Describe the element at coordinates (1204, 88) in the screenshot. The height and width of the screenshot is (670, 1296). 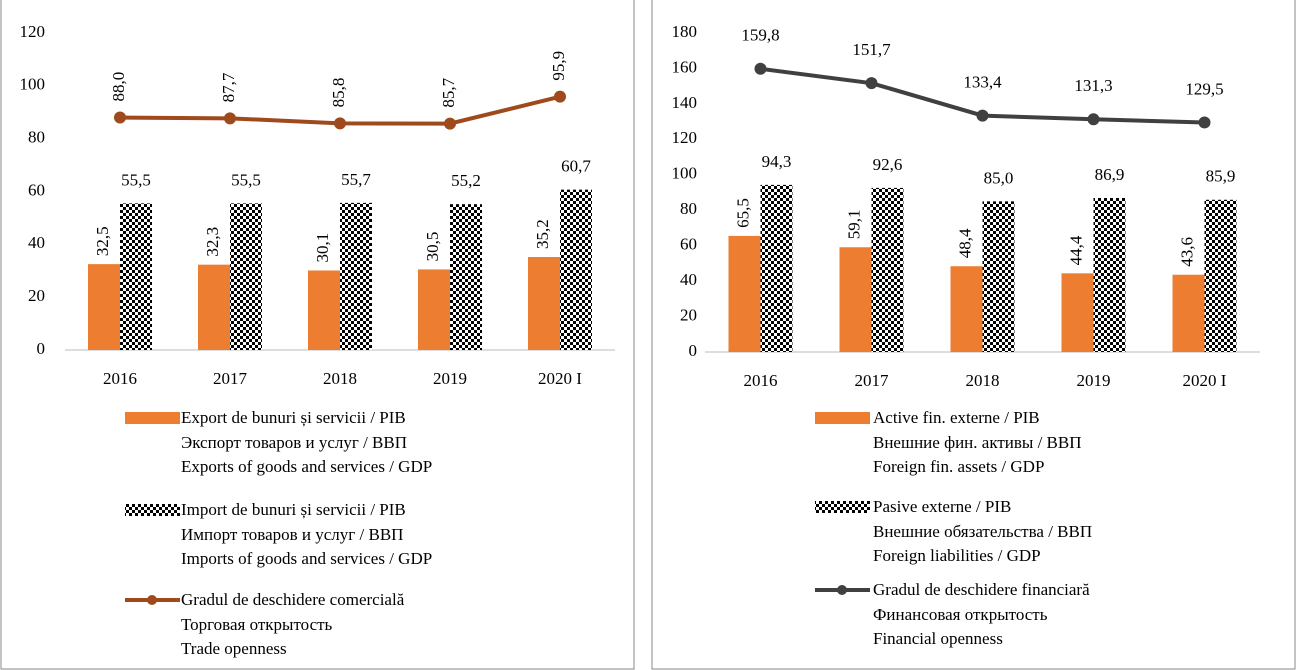
I see `data-label: 129,5` at that location.